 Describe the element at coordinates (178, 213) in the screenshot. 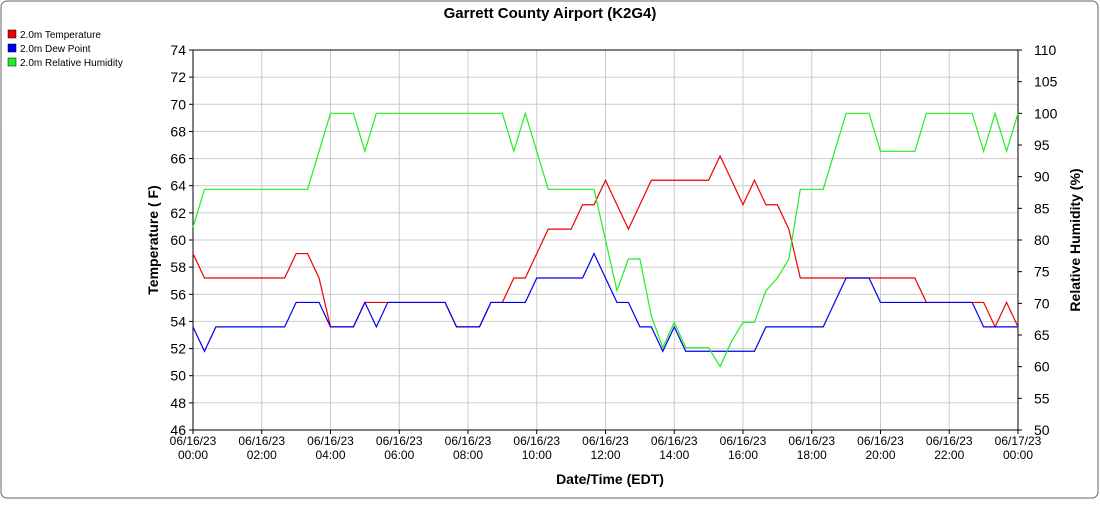

I see `y-tick-label: 62` at that location.